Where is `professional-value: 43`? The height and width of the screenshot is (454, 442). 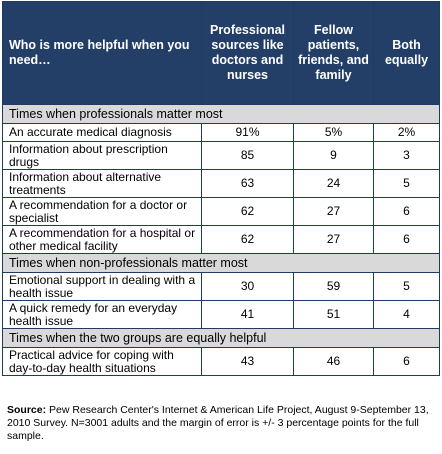
professional-value: 43 is located at coordinates (247, 361).